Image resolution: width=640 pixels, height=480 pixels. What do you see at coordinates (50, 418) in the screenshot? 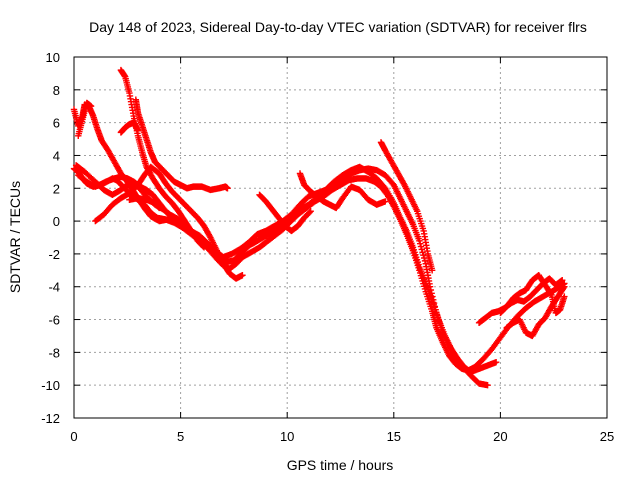
I see `y-tick-label: -12` at bounding box center [50, 418].